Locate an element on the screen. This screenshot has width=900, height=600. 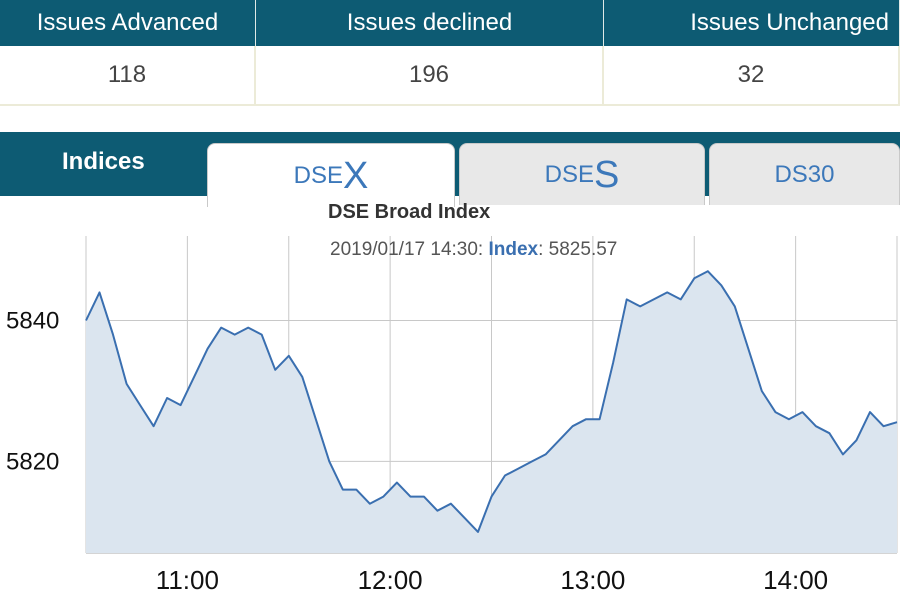
value-issues-declined: 196 is located at coordinates (430, 75).